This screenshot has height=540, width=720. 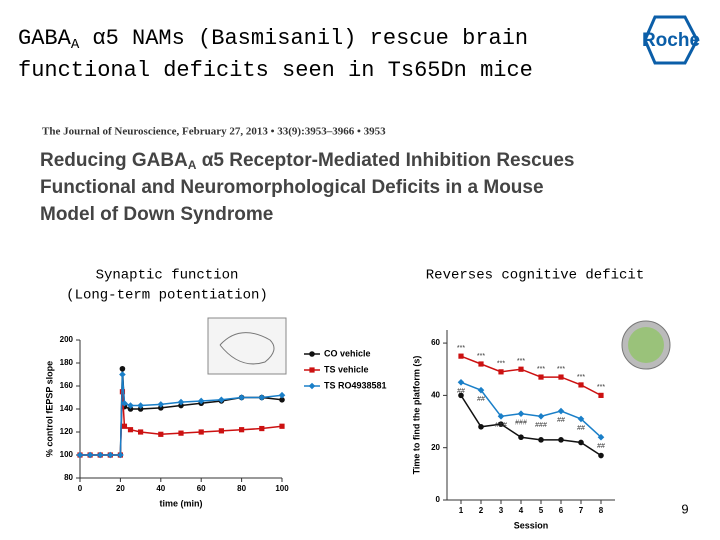 I want to click on y-tick-label: 60, so click(x=435, y=342).